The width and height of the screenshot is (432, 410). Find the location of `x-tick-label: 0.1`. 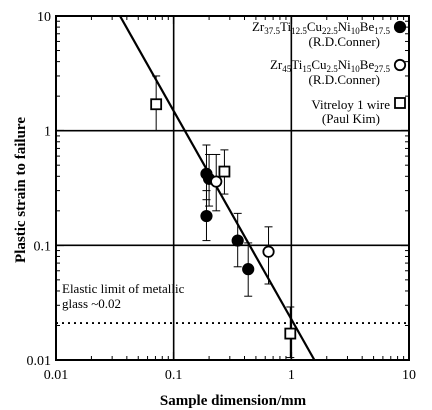

x-tick-label: 0.1 is located at coordinates (174, 375).